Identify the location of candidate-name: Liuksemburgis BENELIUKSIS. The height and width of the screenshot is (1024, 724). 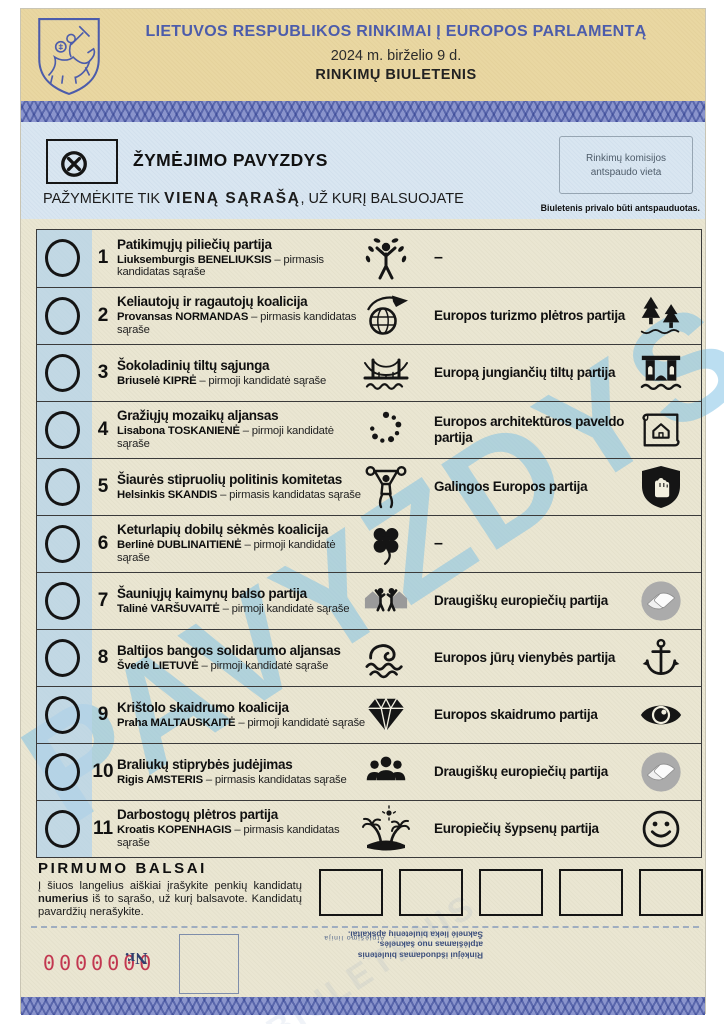
(194, 259).